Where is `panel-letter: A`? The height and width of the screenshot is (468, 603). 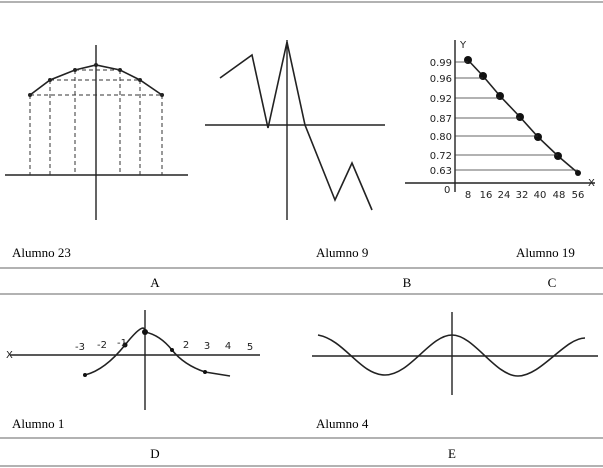
panel-letter: A is located at coordinates (155, 282).